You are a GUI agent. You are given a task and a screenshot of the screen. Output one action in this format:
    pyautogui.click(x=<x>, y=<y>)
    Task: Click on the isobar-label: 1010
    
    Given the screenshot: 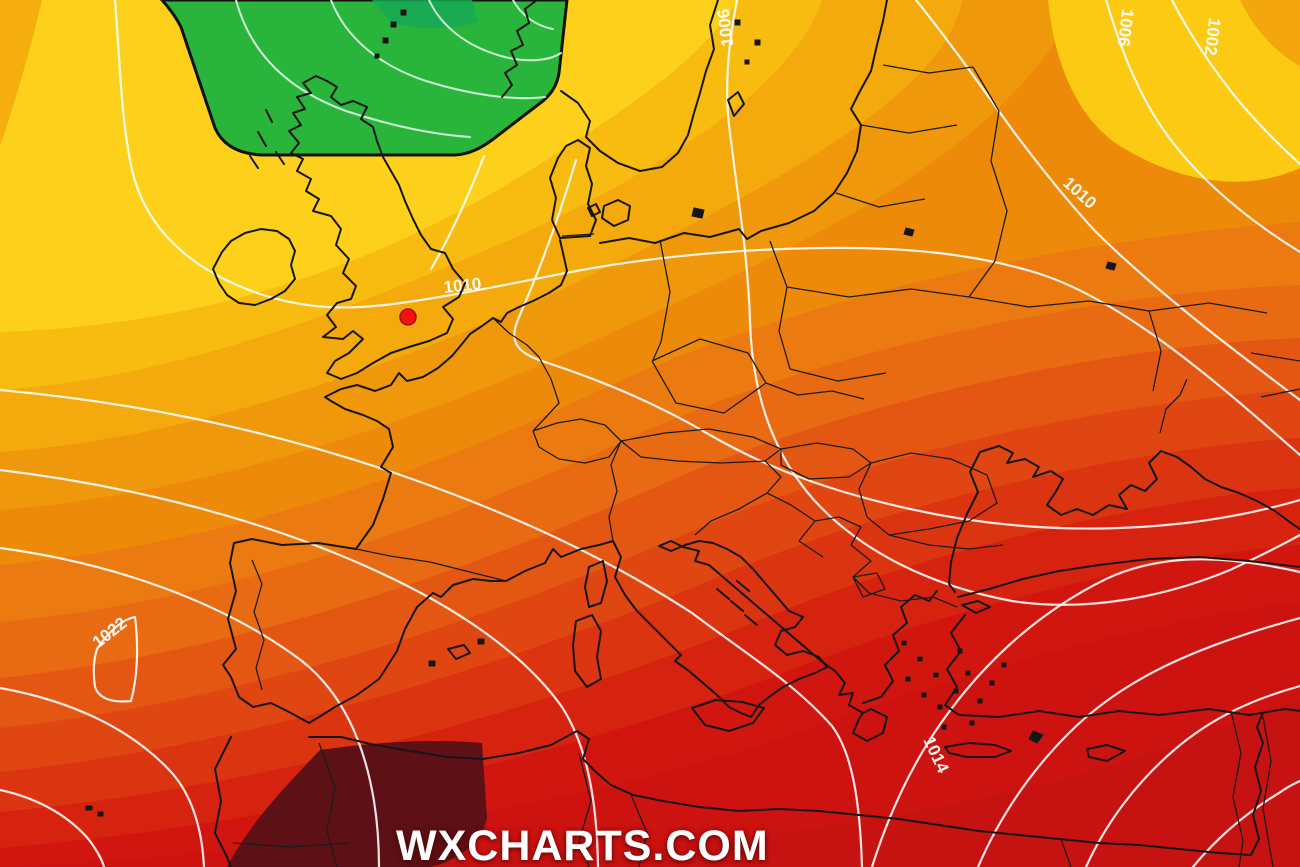 What is the action you would take?
    pyautogui.click(x=463, y=285)
    